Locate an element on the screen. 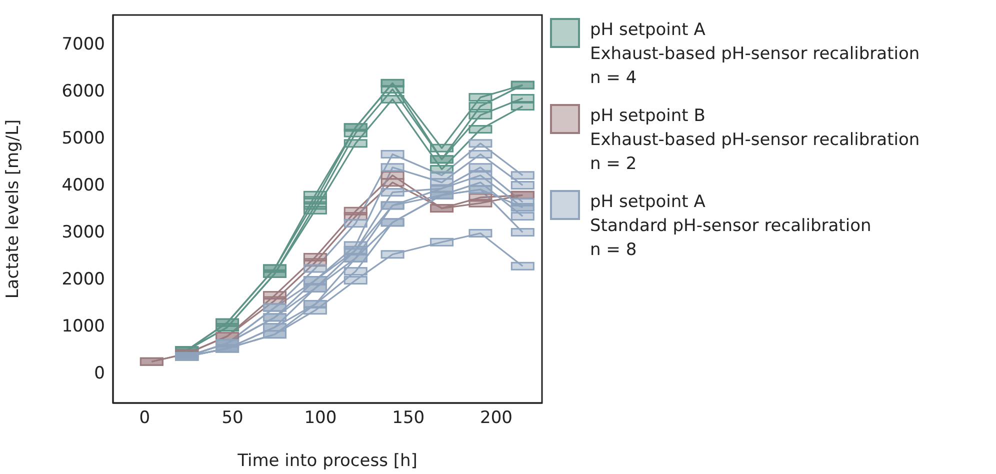  x-tick-label: 100 is located at coordinates (320, 418).